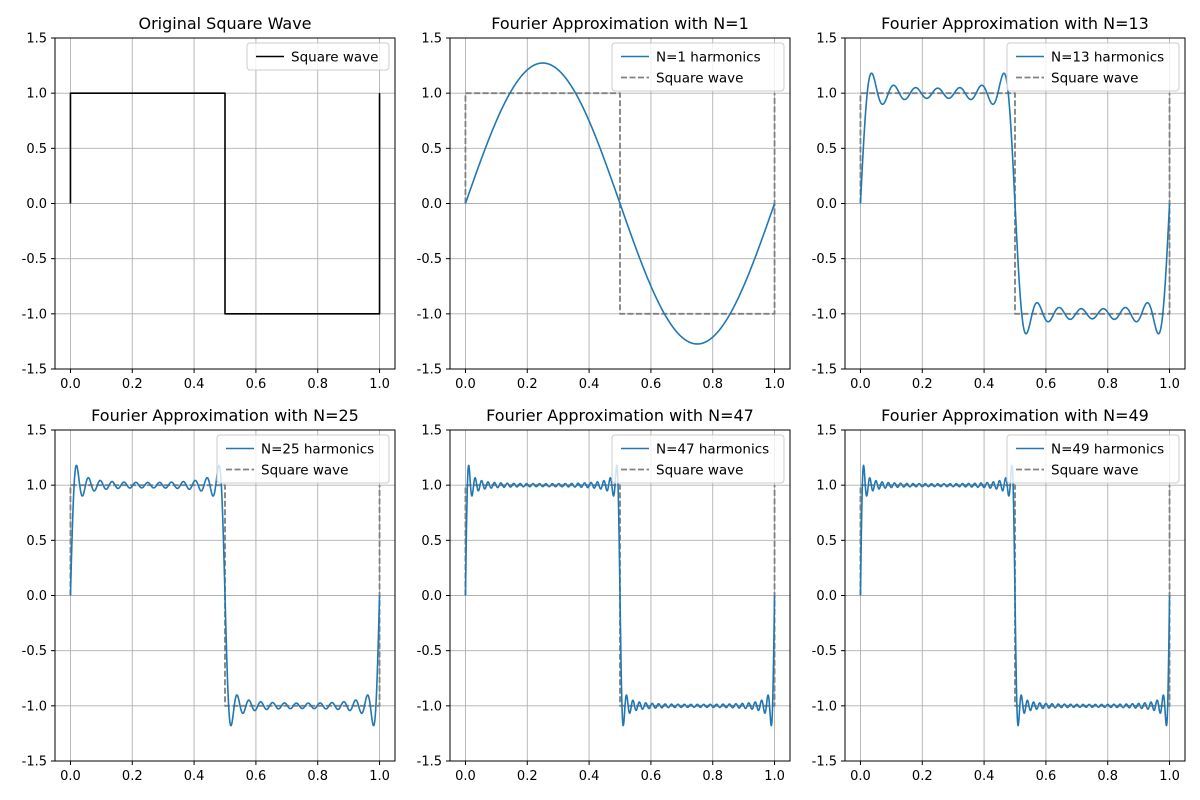  I want to click on square-wave-line, so click(225, 203).